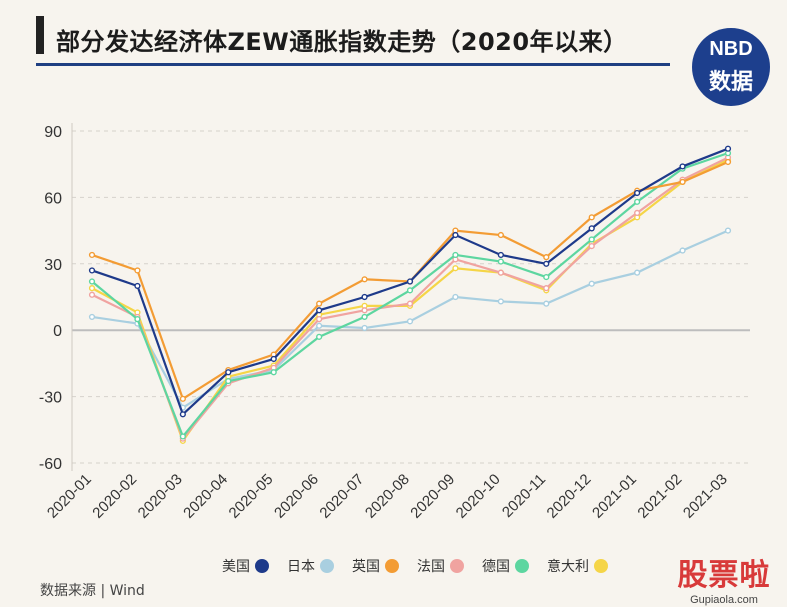 The height and width of the screenshot is (607, 787). I want to click on x-tick-label: 2020-11, so click(524, 496).